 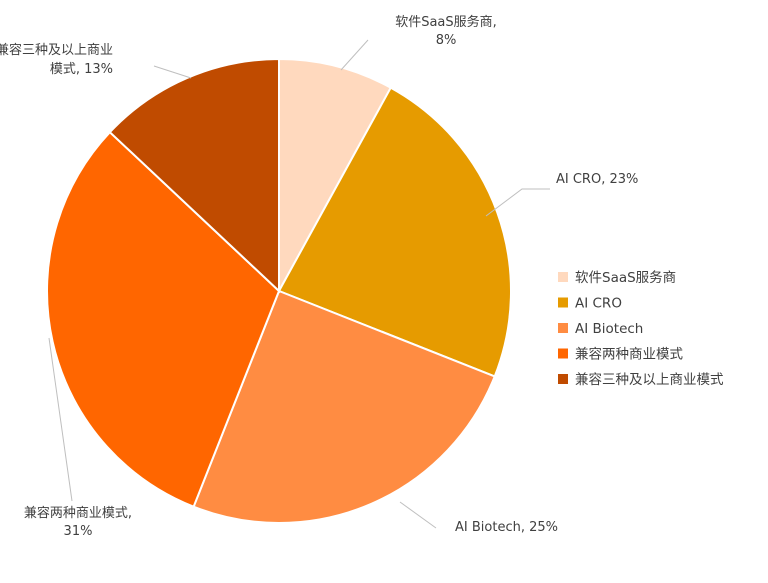 What do you see at coordinates (78, 522) in the screenshot?
I see `data-label-4: 兼容两种商业模式, 31%` at bounding box center [78, 522].